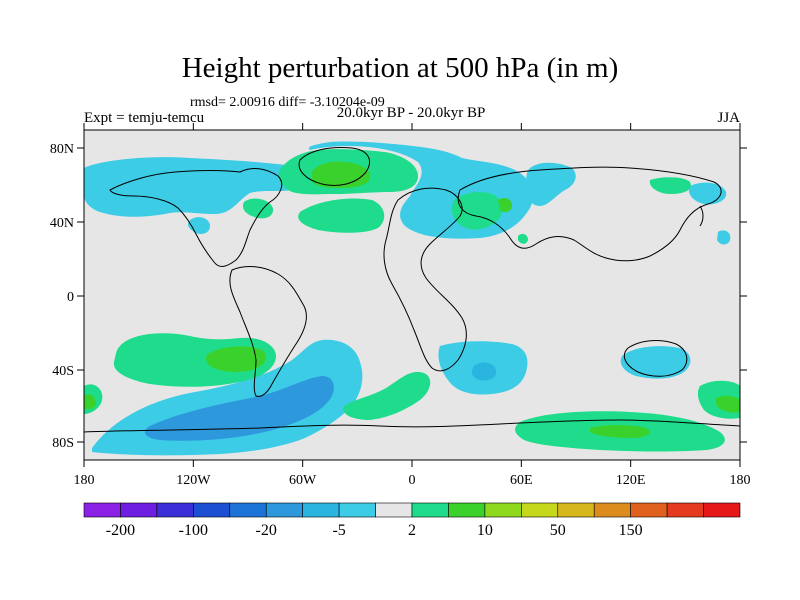 The width and height of the screenshot is (800, 600). Describe the element at coordinates (268, 331) in the screenshot. I see `coast-south-america` at that location.